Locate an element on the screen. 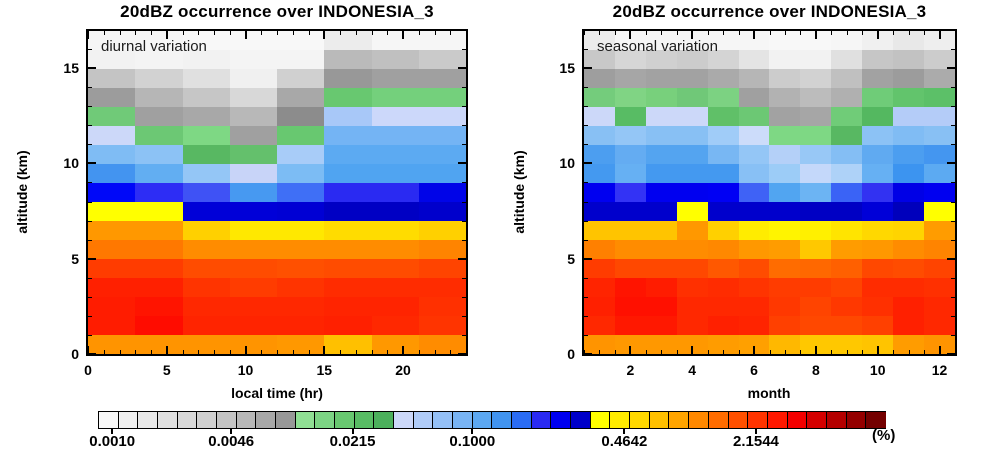 The height and width of the screenshot is (472, 983). seasonal-annotation: seasonal variation is located at coordinates (657, 46).